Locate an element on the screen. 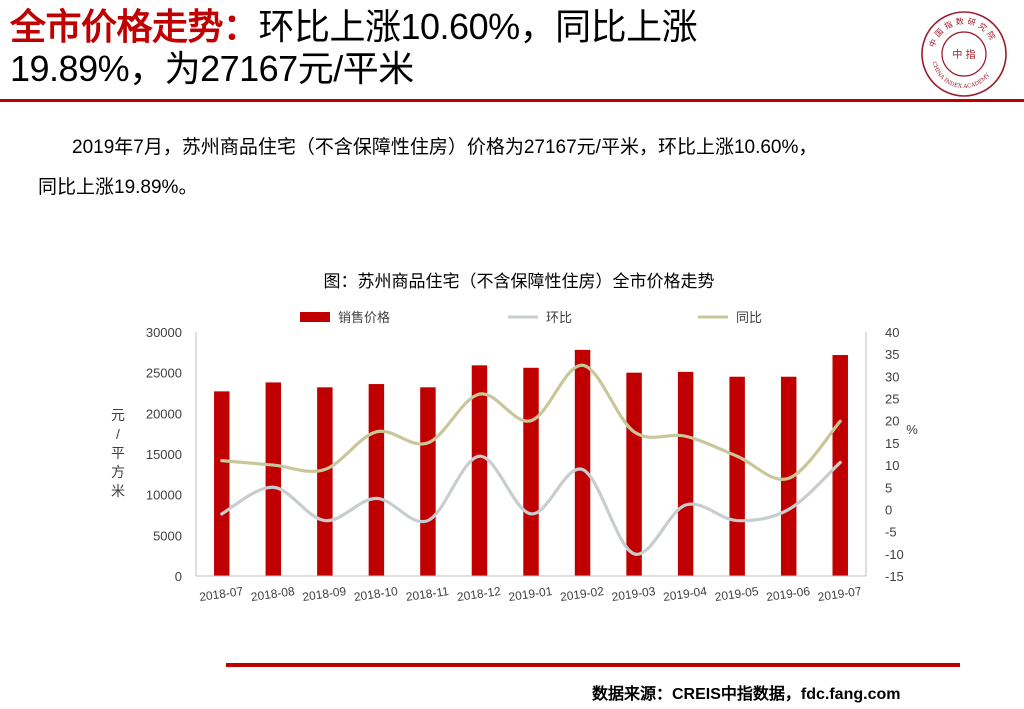 The image size is (1024, 709). left-axis-tick-label: 25000 is located at coordinates (164, 373).